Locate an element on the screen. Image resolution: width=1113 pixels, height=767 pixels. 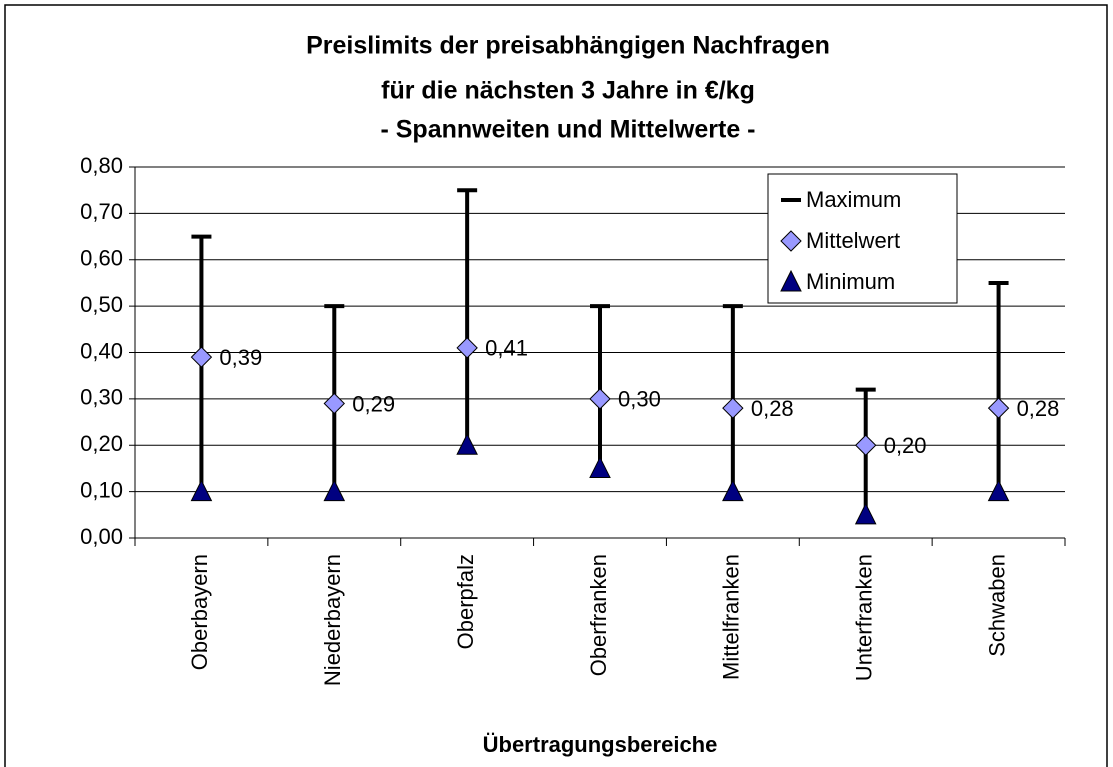
y-tick-label: 0,20 is located at coordinates (101, 443).